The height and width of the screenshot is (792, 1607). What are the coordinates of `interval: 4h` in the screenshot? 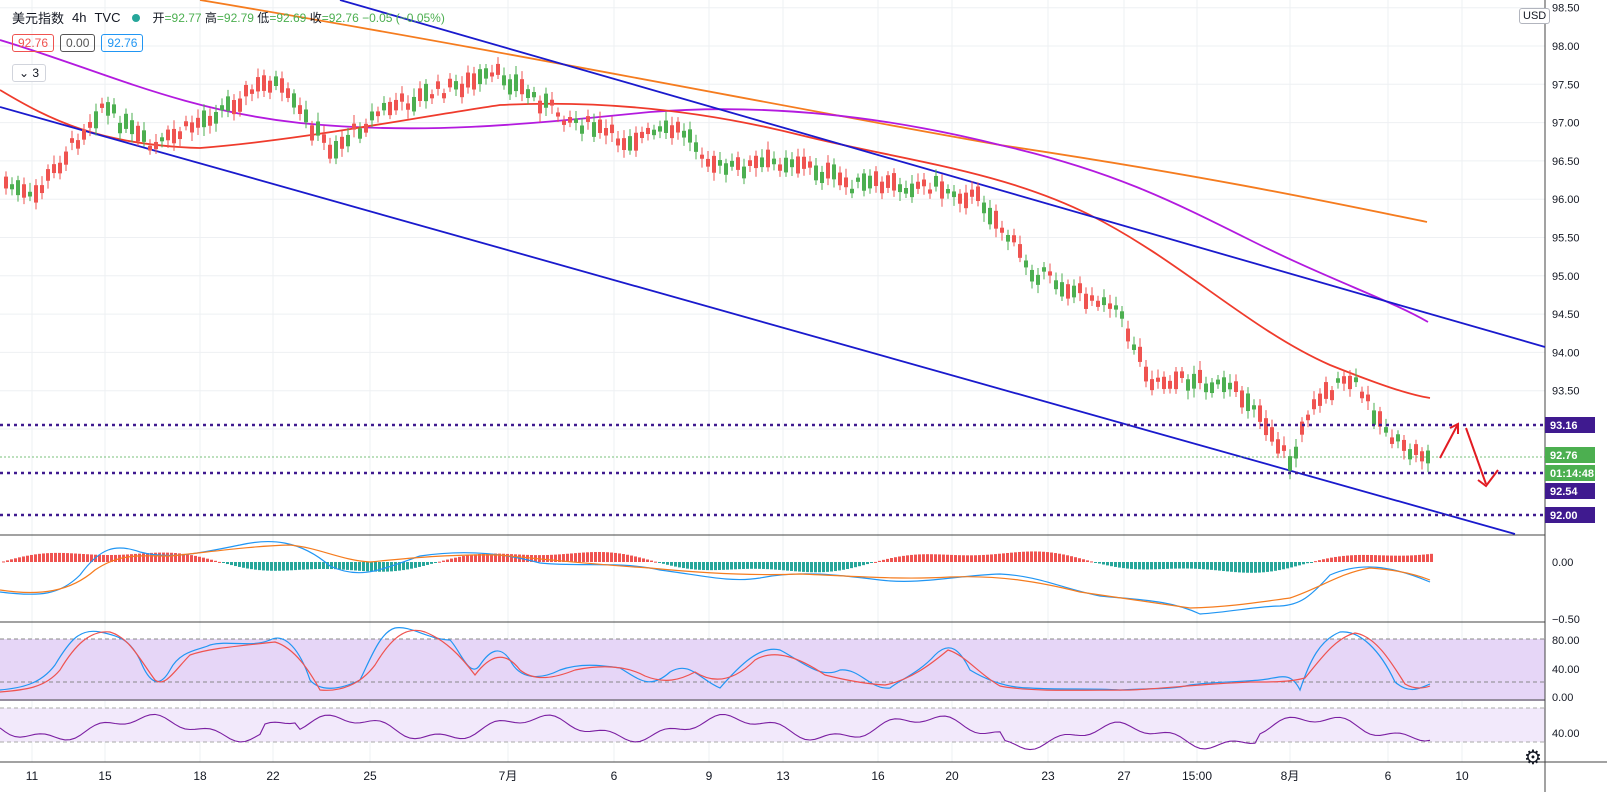 It's located at (79, 17).